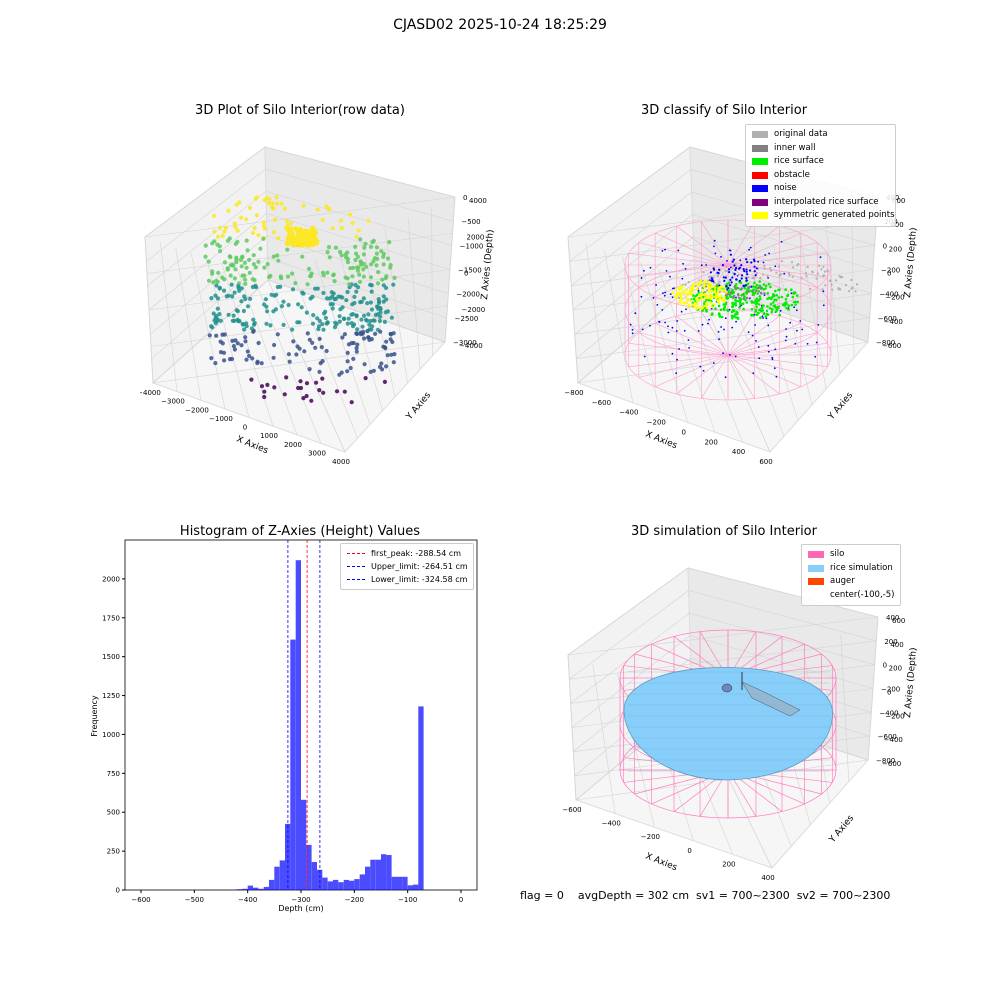 The width and height of the screenshot is (1000, 1000). What do you see at coordinates (834, 215) in the screenshot?
I see `legend-label: symmetric generated points` at bounding box center [834, 215].